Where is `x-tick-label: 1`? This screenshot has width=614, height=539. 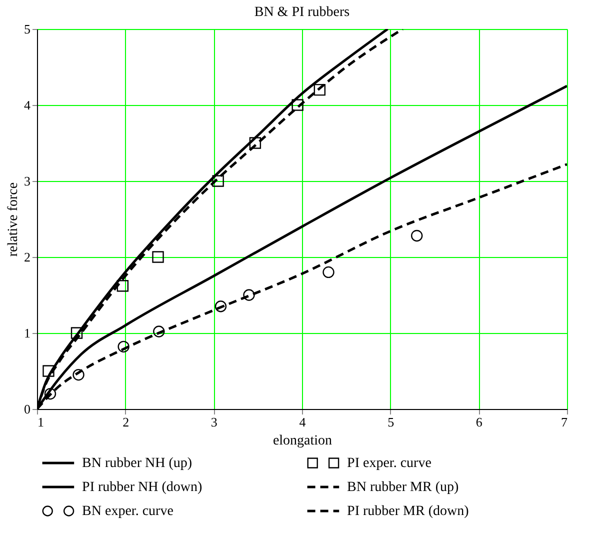
x-tick-label: 1 is located at coordinates (41, 422).